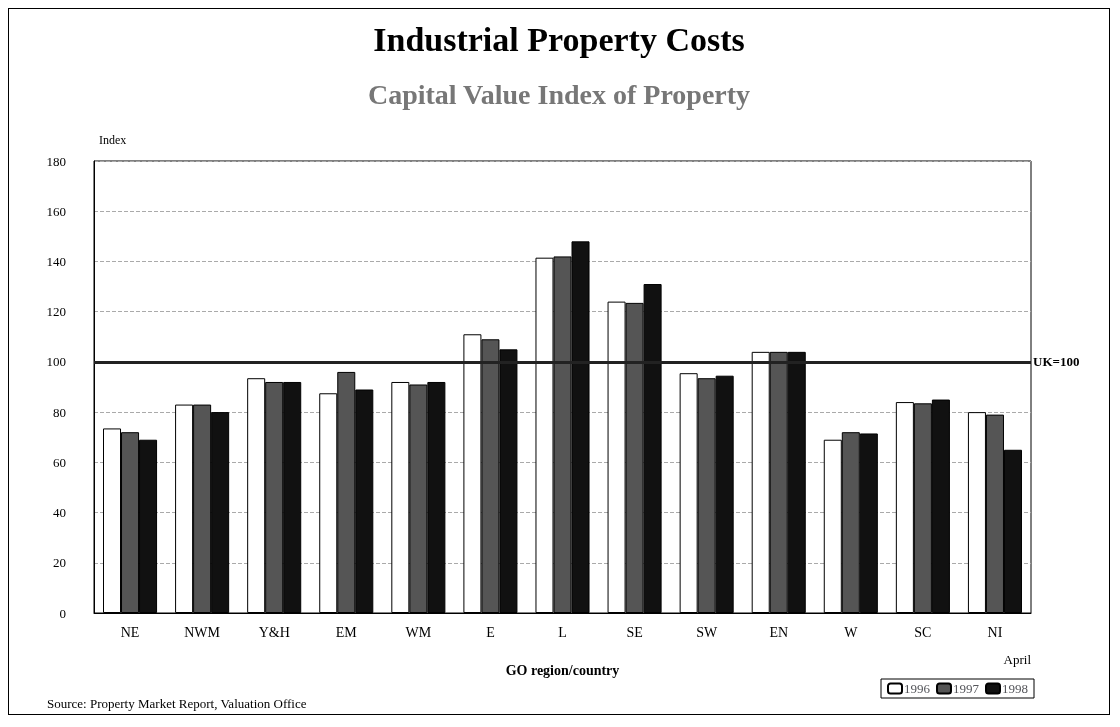 The image size is (1120, 727). I want to click on x-tick-label: SW, so click(707, 632).